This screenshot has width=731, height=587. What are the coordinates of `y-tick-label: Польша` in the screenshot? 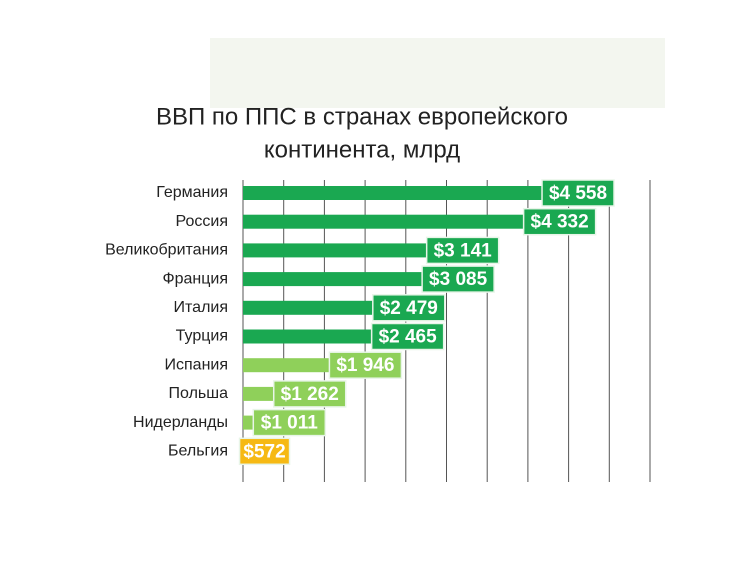 It's located at (199, 393).